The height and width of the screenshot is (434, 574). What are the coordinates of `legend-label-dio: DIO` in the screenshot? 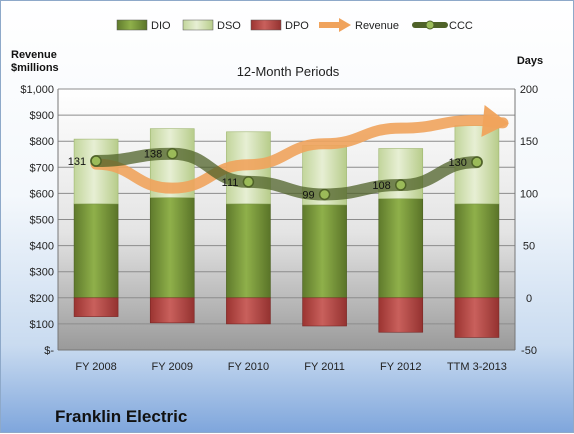 It's located at (161, 26).